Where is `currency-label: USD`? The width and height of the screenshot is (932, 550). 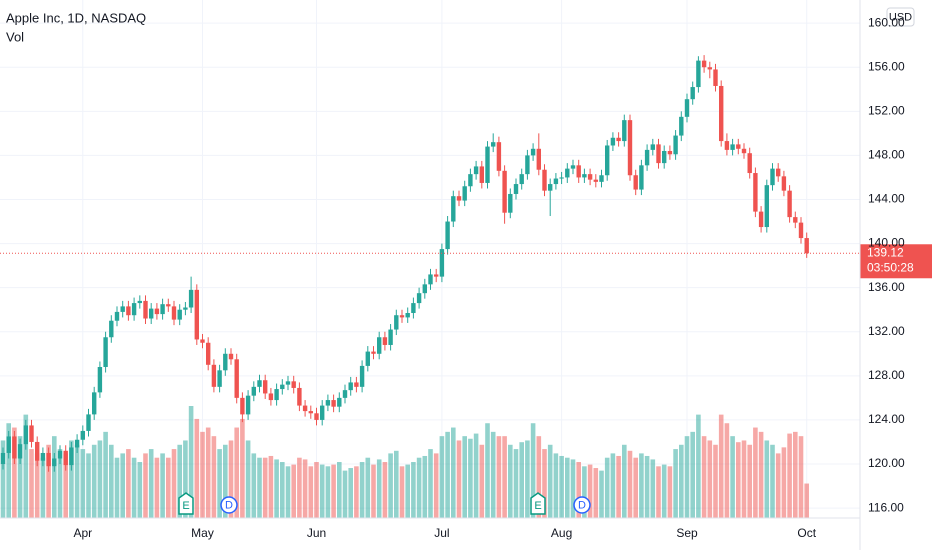 currency-label: USD is located at coordinates (900, 17).